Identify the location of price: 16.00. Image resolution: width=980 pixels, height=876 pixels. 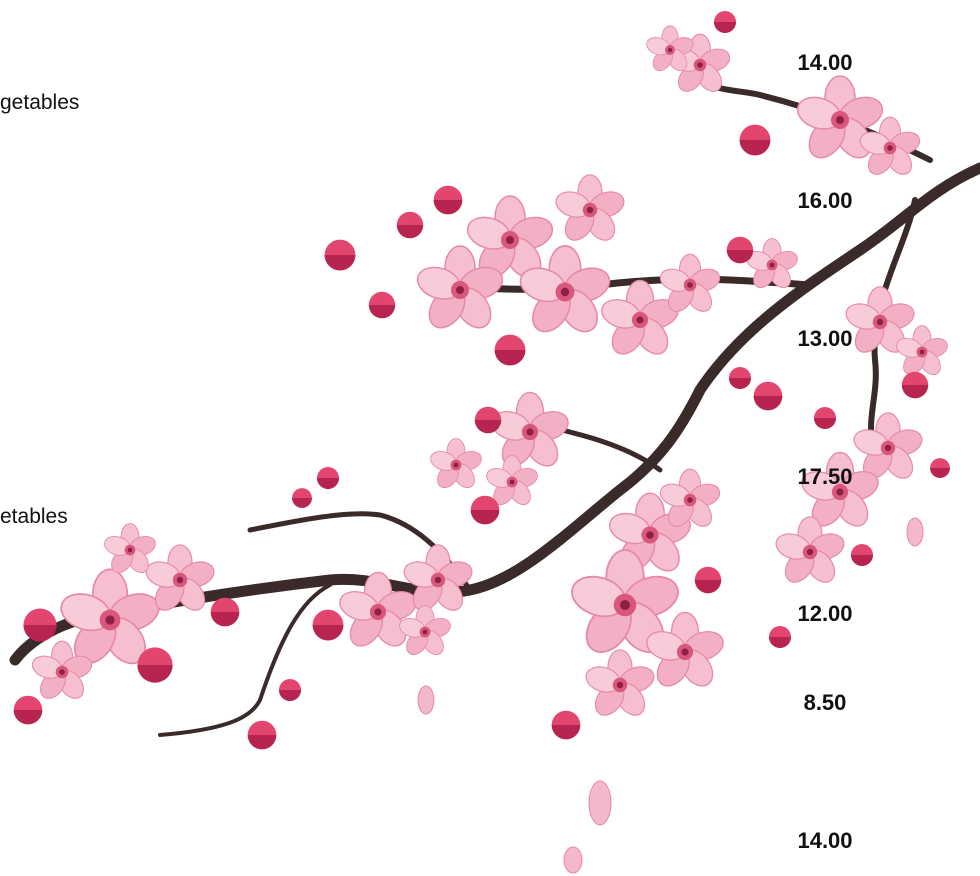
(825, 200).